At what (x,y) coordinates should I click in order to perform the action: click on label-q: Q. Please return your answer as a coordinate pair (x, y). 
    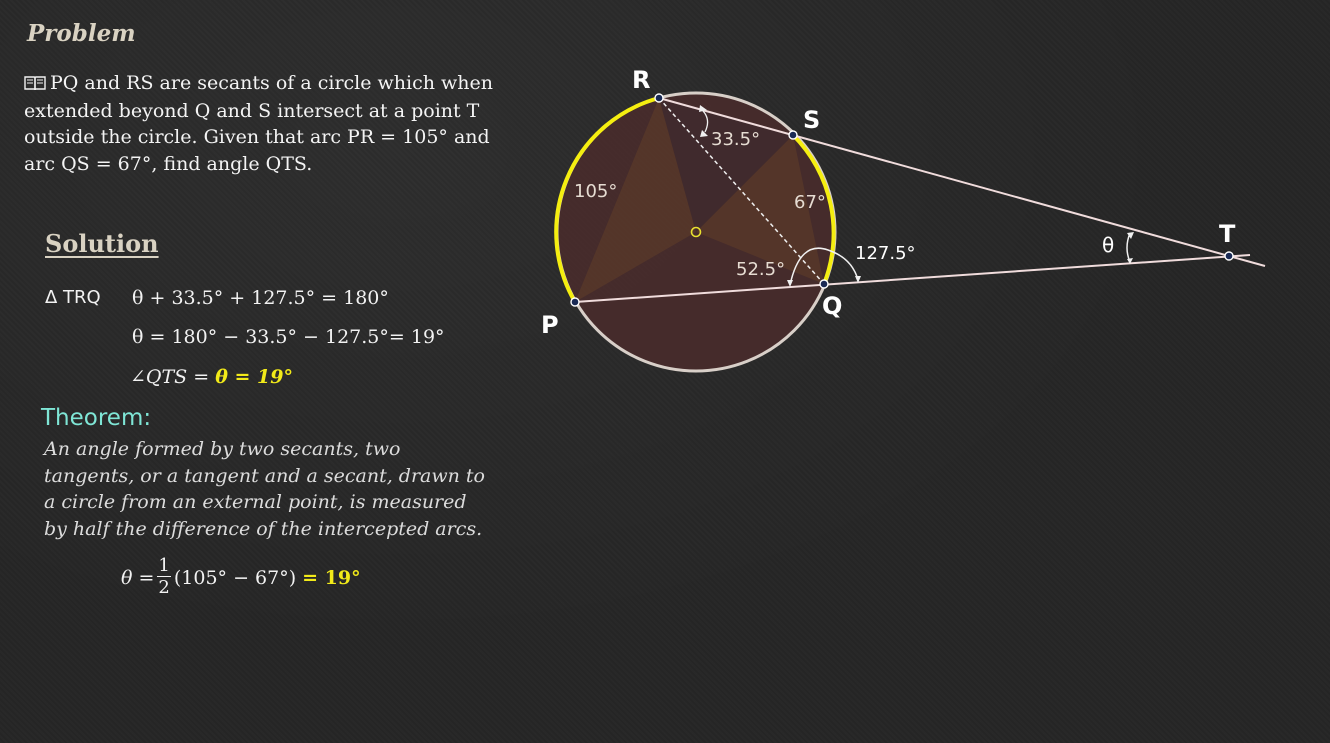
    Looking at the image, I should click on (832, 306).